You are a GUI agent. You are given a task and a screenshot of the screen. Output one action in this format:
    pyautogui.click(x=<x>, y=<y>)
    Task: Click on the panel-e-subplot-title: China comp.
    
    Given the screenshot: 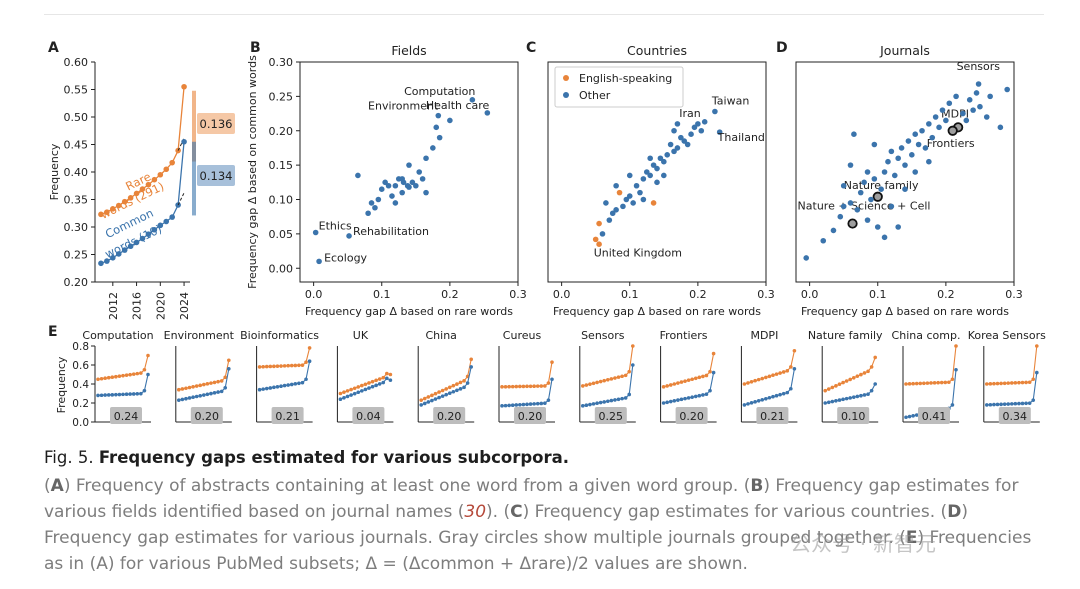 What is the action you would take?
    pyautogui.click(x=926, y=335)
    